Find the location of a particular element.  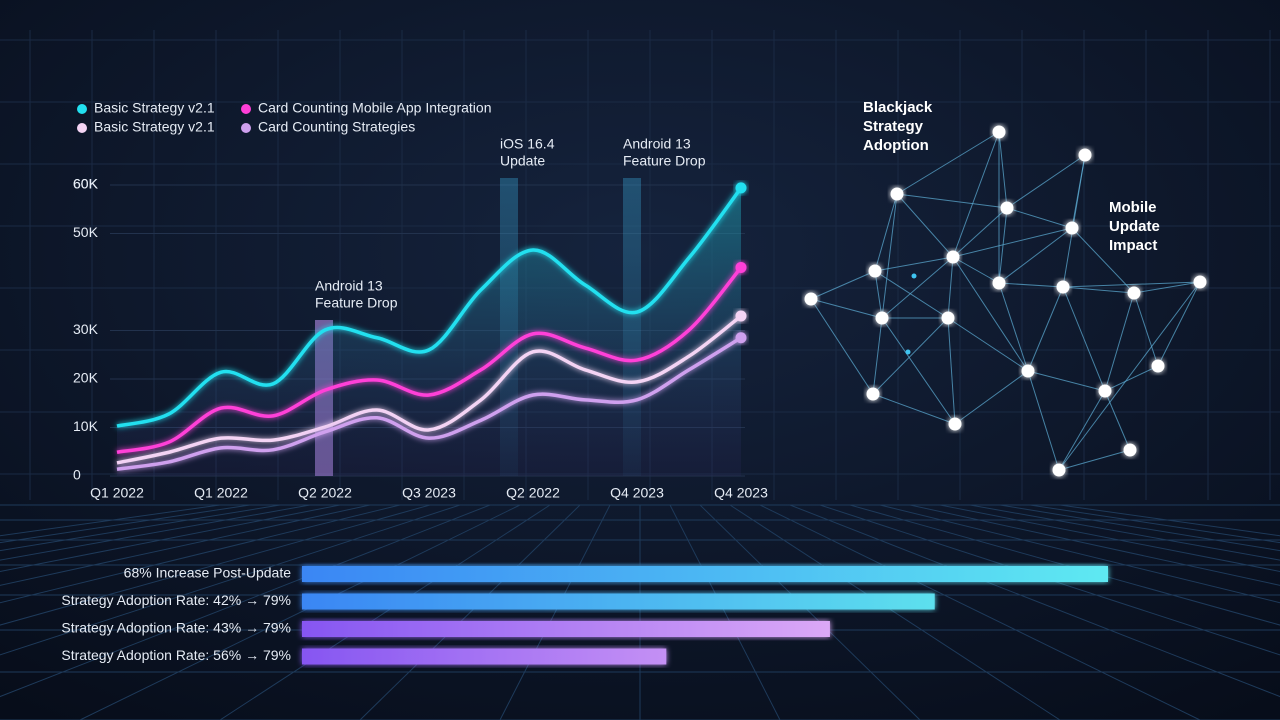

legend-label: Card Counting Strategies is located at coordinates (336, 127).